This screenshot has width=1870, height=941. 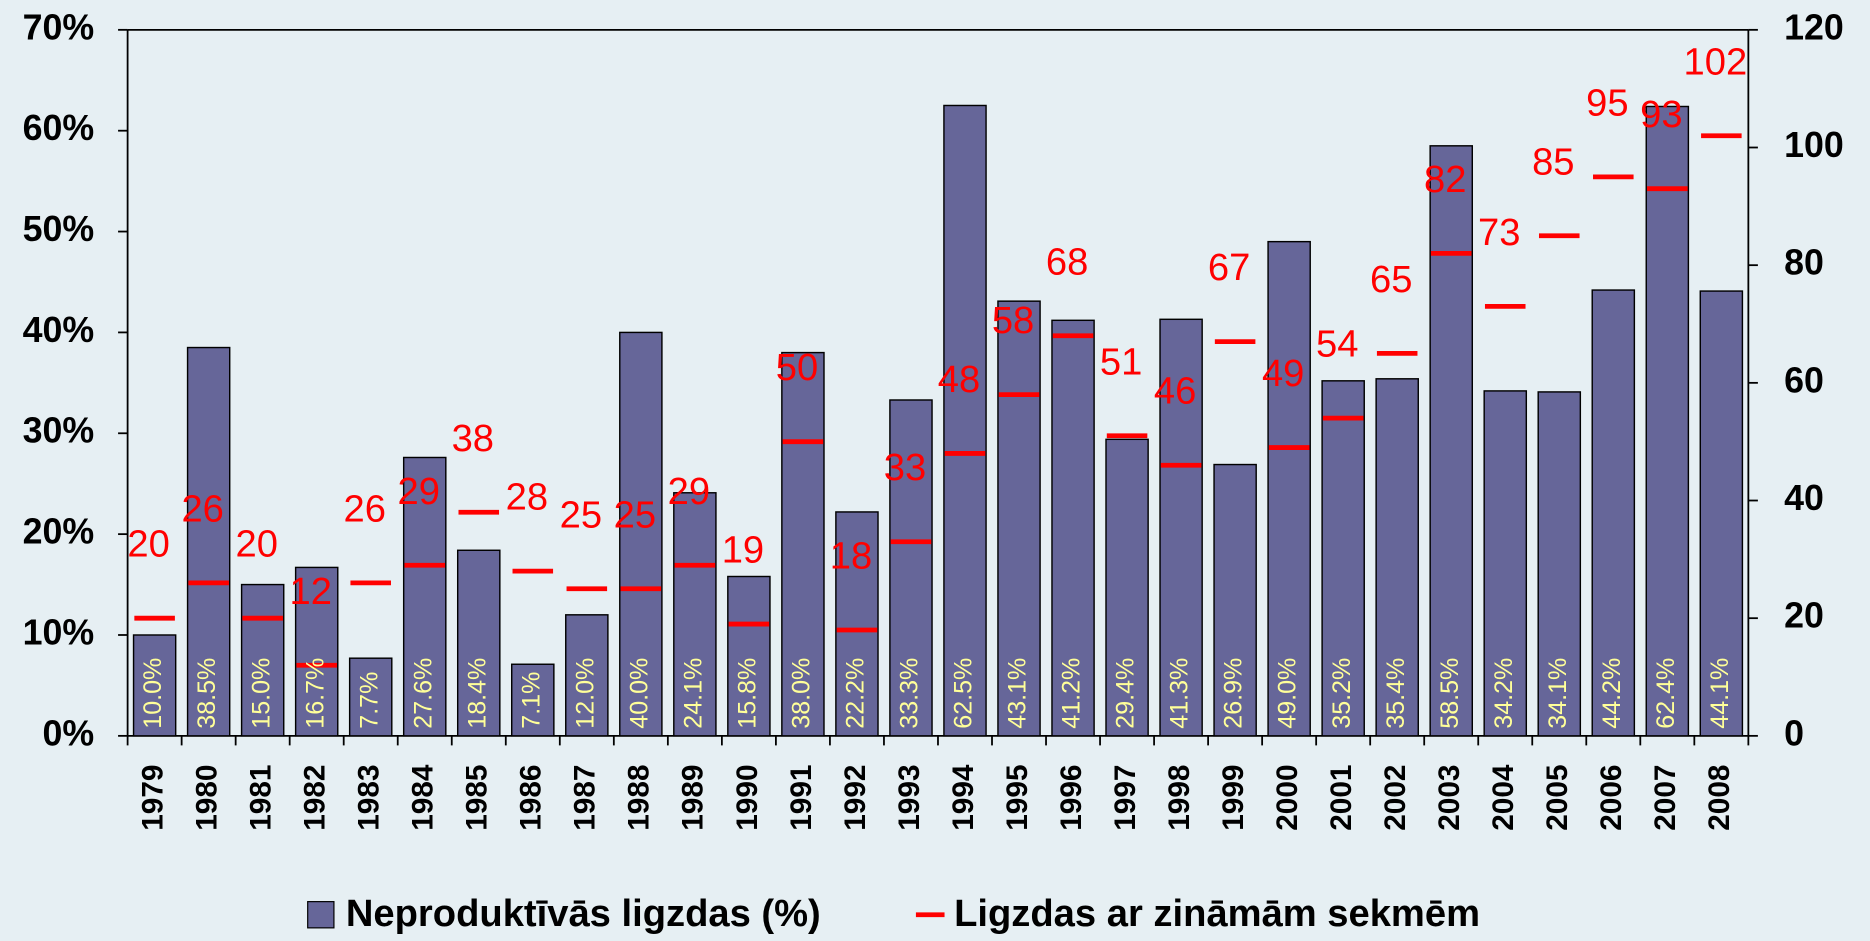 What do you see at coordinates (207, 693) in the screenshot?
I see `bar-label: 38.5%` at bounding box center [207, 693].